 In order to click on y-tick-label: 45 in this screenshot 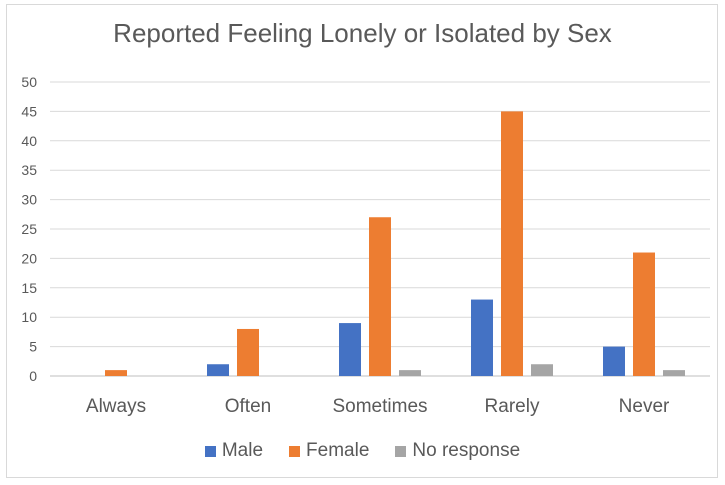, I will do `click(29, 111)`.